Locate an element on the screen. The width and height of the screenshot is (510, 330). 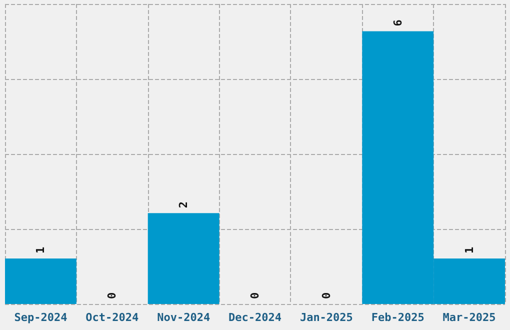
x-tick-label: Dec-2024 is located at coordinates (255, 317).